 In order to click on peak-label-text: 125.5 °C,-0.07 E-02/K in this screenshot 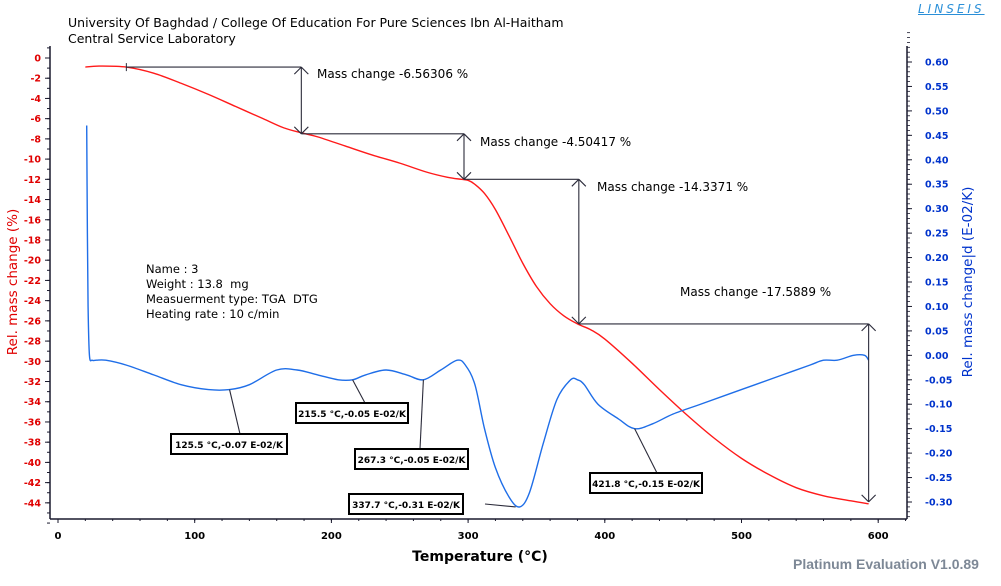, I will do `click(229, 446)`.